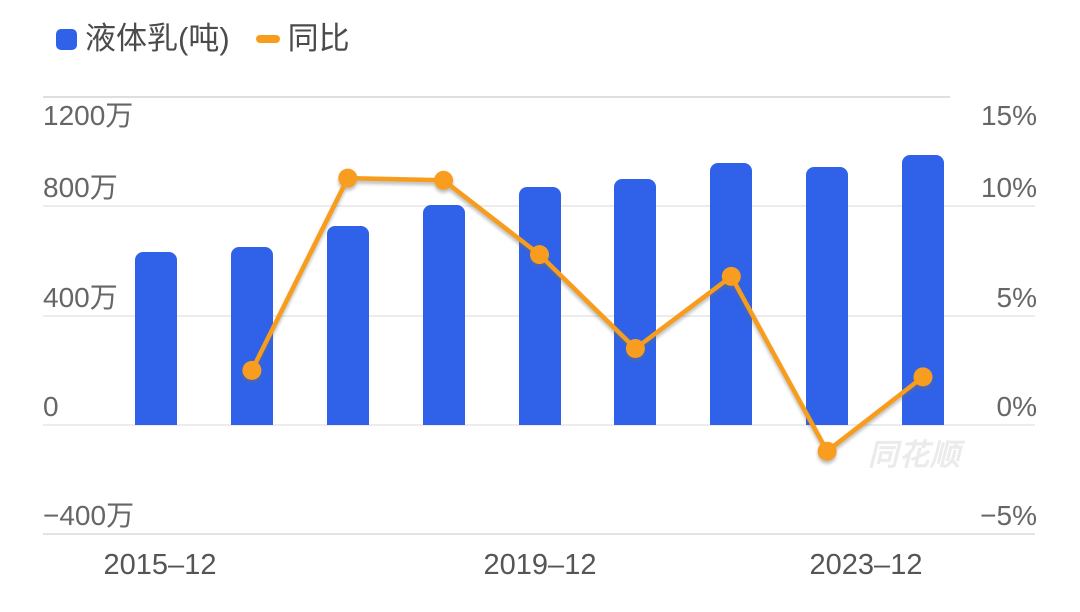 The height and width of the screenshot is (612, 1080). What do you see at coordinates (540, 565) in the screenshot?
I see `x-axis-tick: 2019–12` at bounding box center [540, 565].